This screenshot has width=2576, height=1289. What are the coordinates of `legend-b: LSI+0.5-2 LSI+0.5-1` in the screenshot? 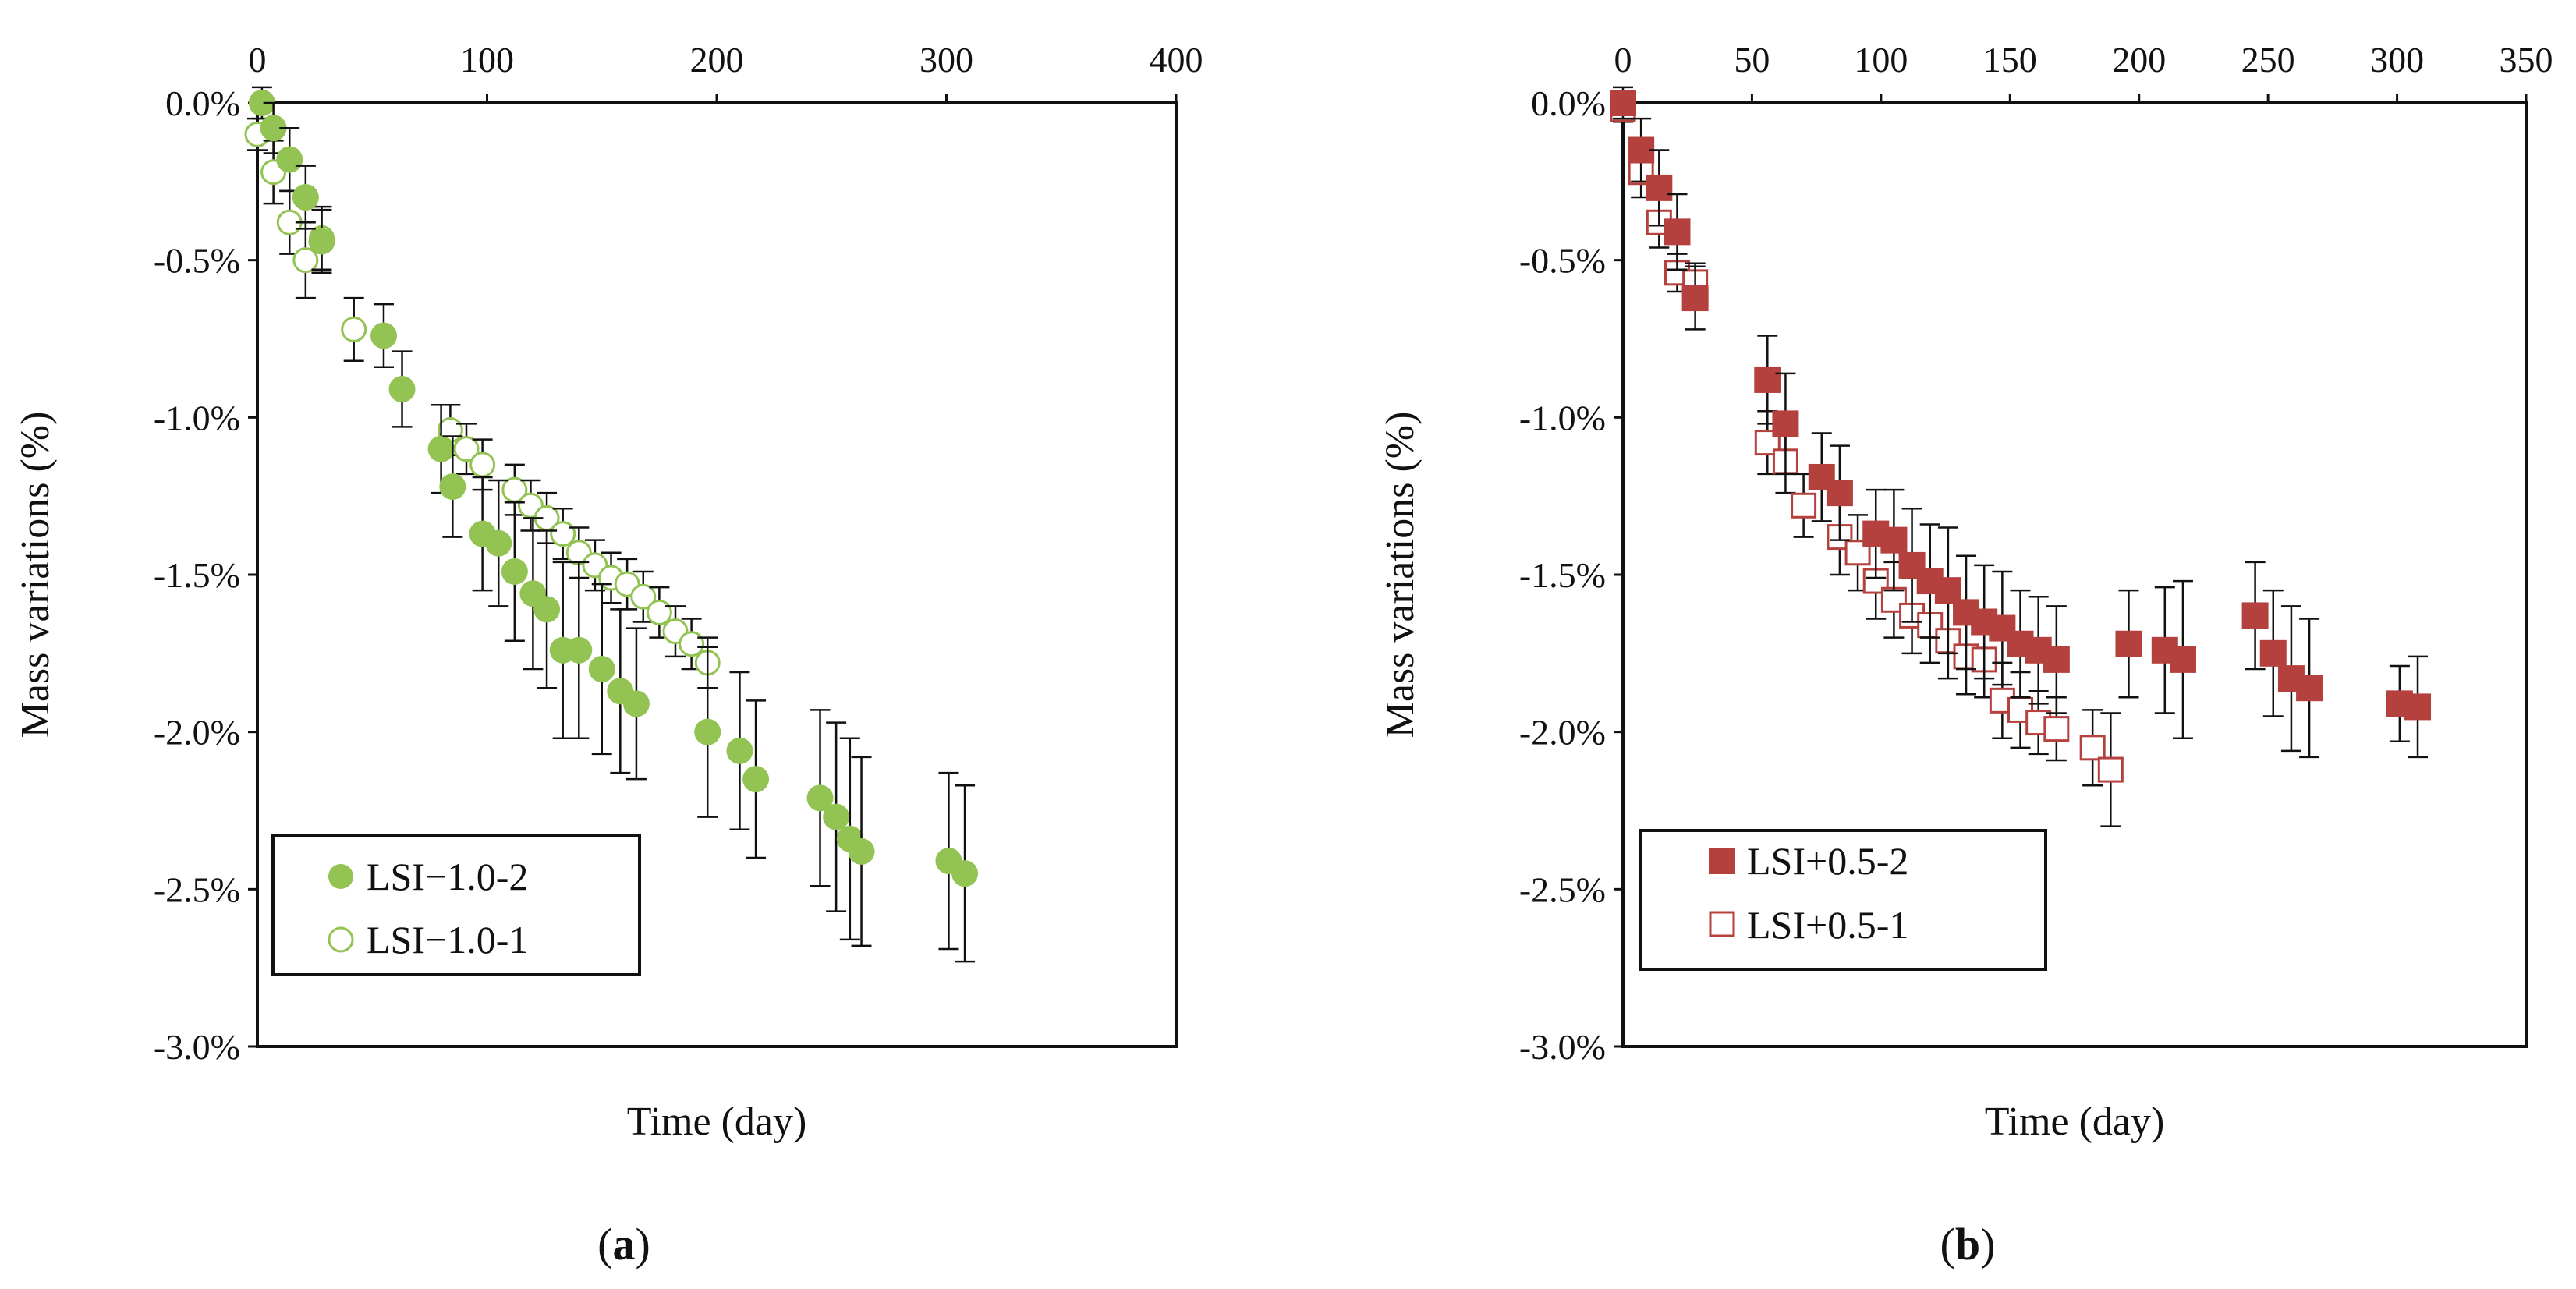 It's located at (1843, 900).